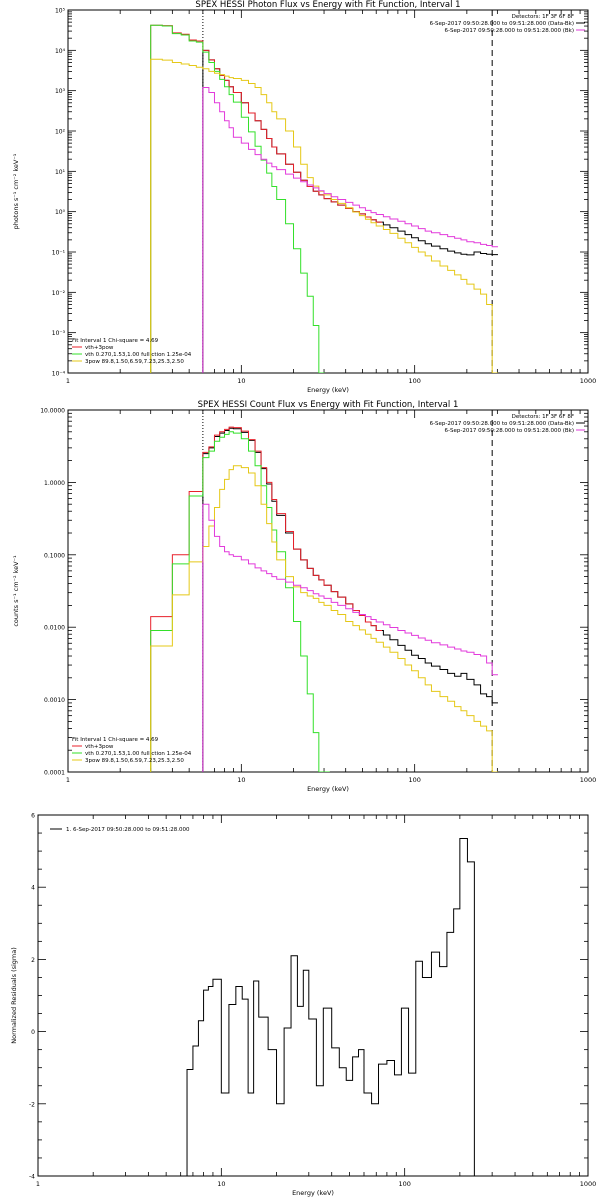 The width and height of the screenshot is (600, 1204). Describe the element at coordinates (404, 1184) in the screenshot. I see `resid-x-tick-label: 100` at that location.